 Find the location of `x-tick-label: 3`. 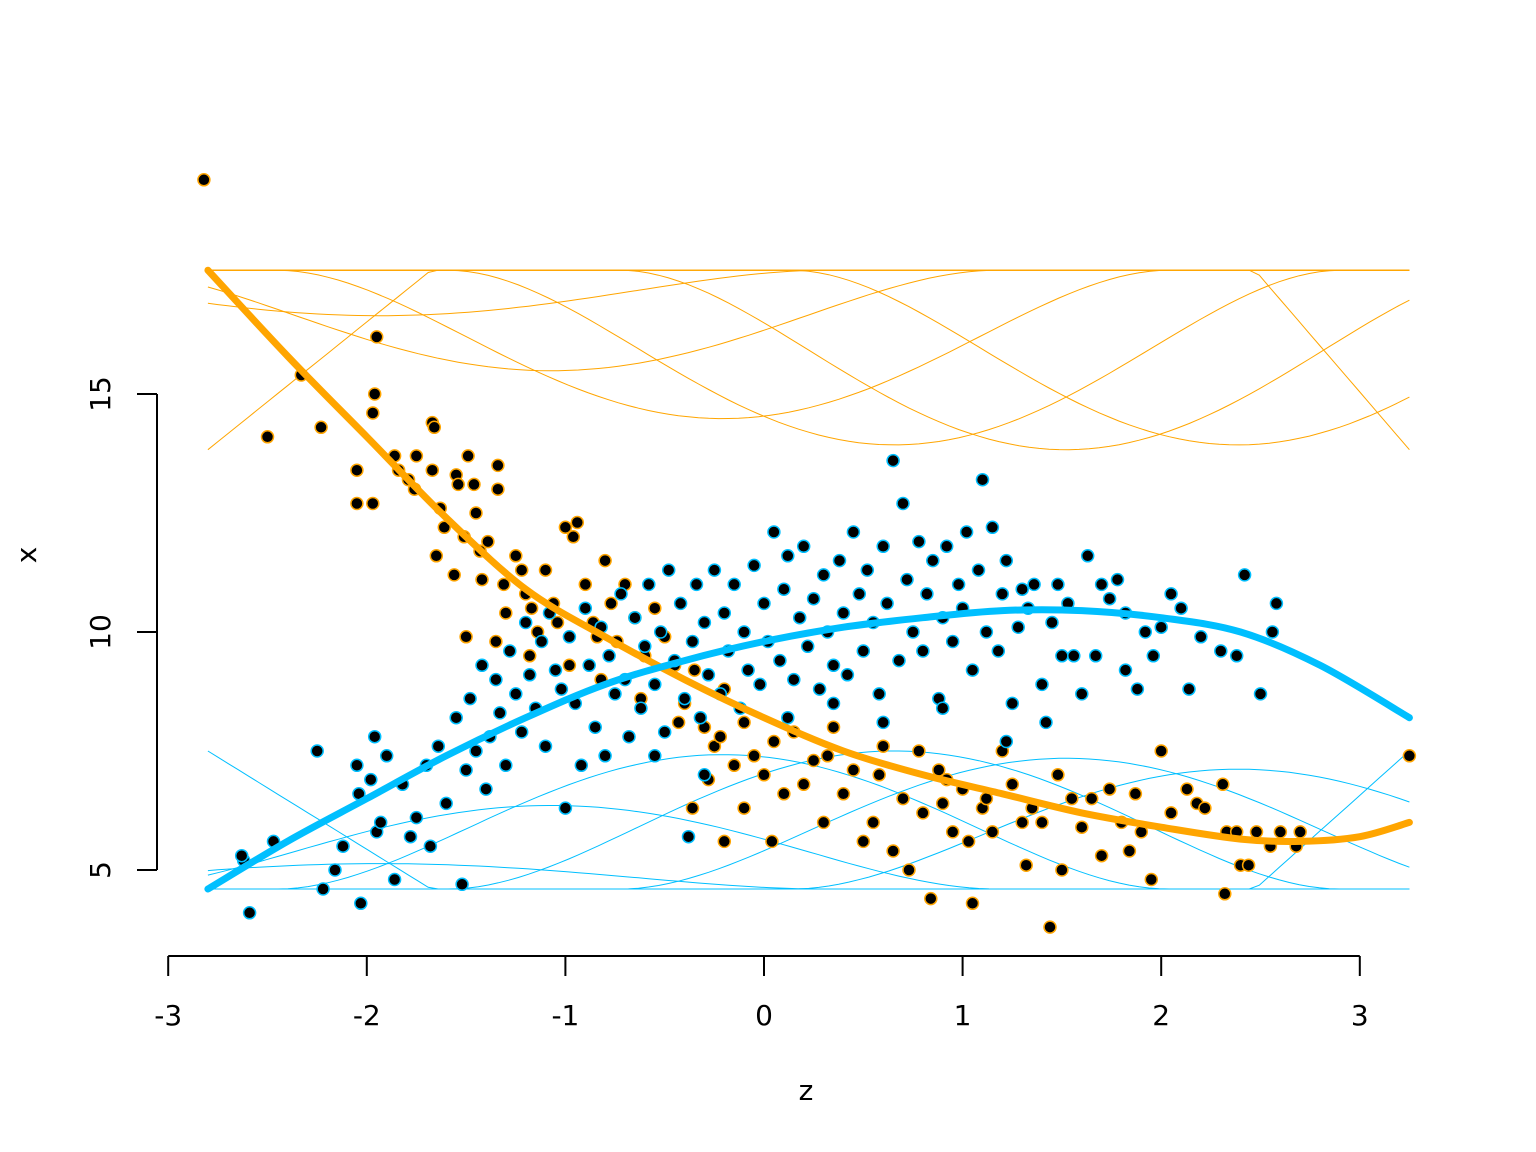

x-tick-label: 3 is located at coordinates (1360, 1015).